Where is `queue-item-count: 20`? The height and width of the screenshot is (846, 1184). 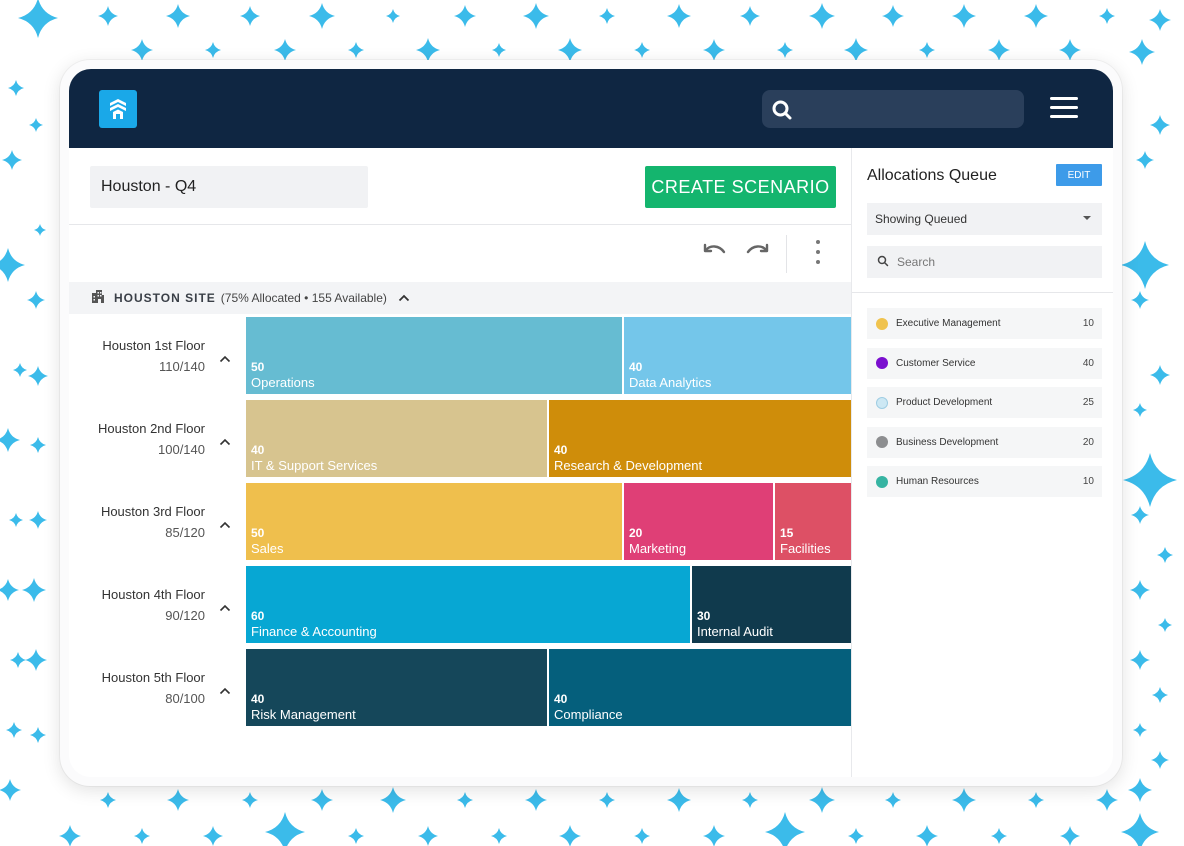
queue-item-count: 20 is located at coordinates (1088, 442).